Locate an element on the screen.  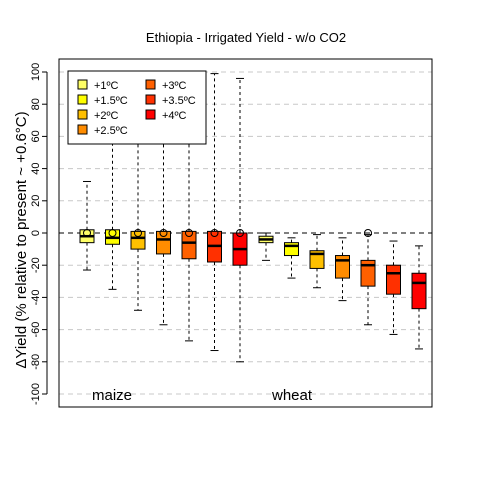
legend-label: +1.5ºC is located at coordinates (111, 101).